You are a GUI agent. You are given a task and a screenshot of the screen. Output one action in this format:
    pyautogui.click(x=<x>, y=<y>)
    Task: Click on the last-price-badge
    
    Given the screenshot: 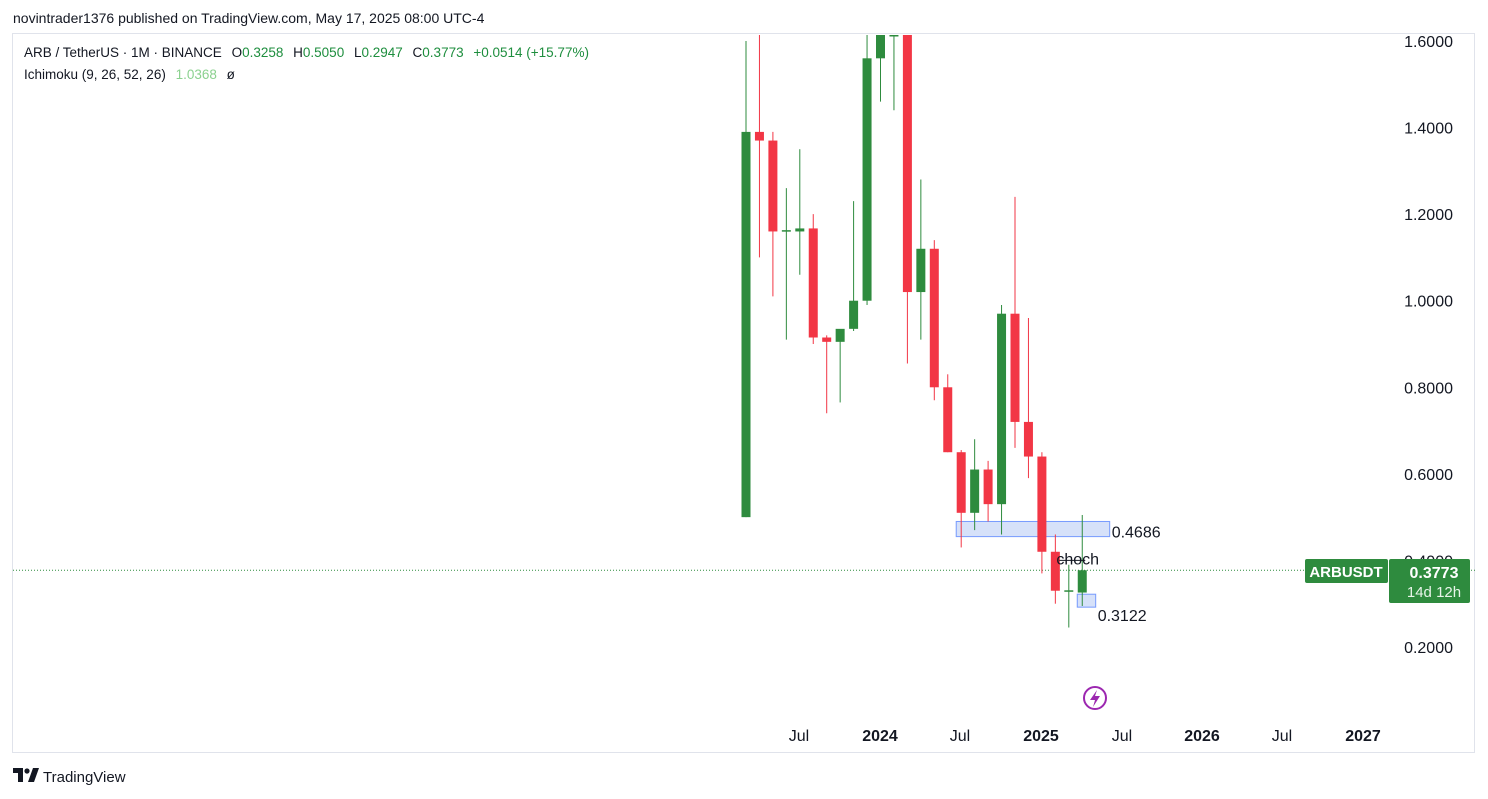 What is the action you would take?
    pyautogui.click(x=1429, y=581)
    